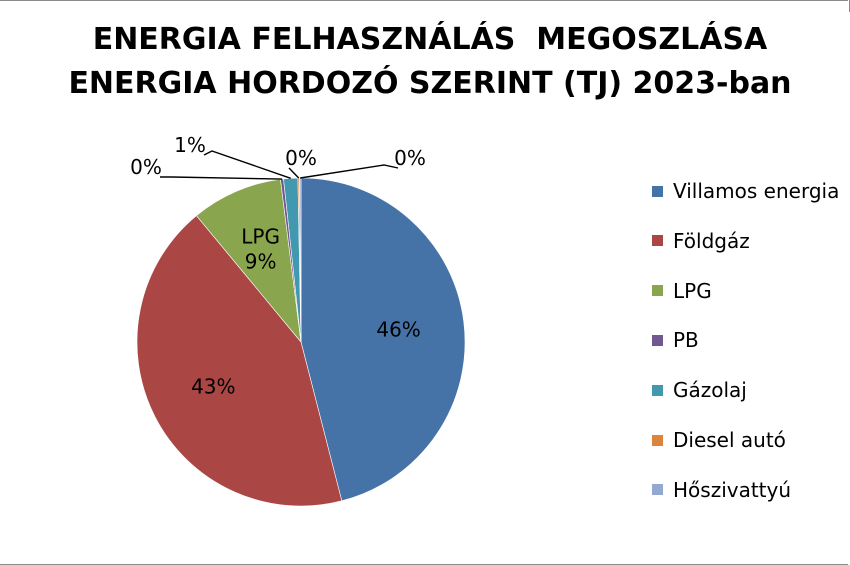 This screenshot has height=565, width=850. I want to click on data-label-villamos-energia: 46%, so click(398, 330).